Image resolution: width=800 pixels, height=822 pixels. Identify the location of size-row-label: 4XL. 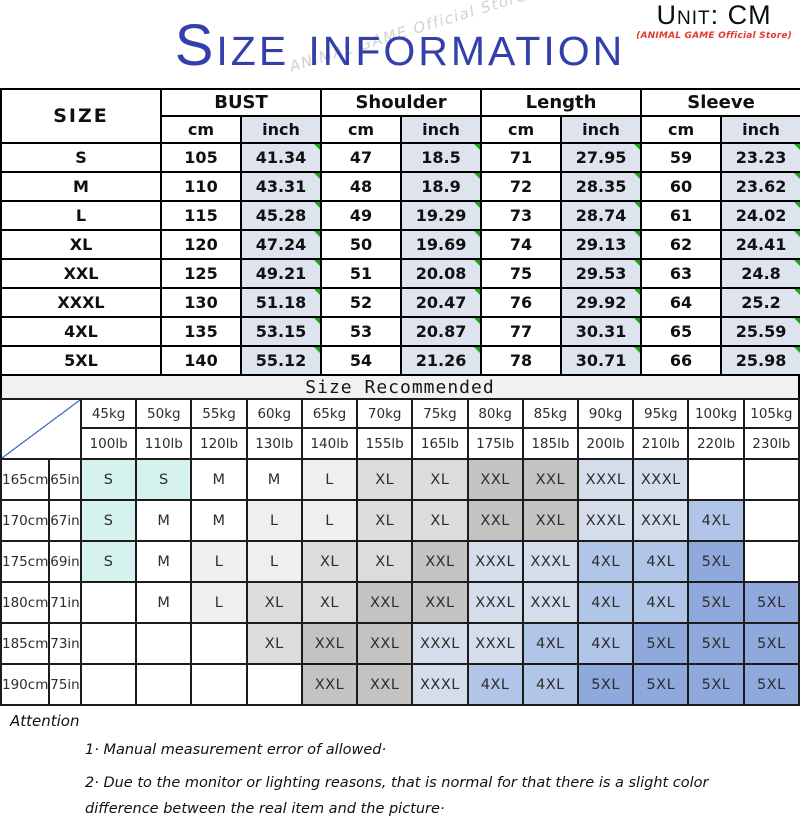
(81, 331).